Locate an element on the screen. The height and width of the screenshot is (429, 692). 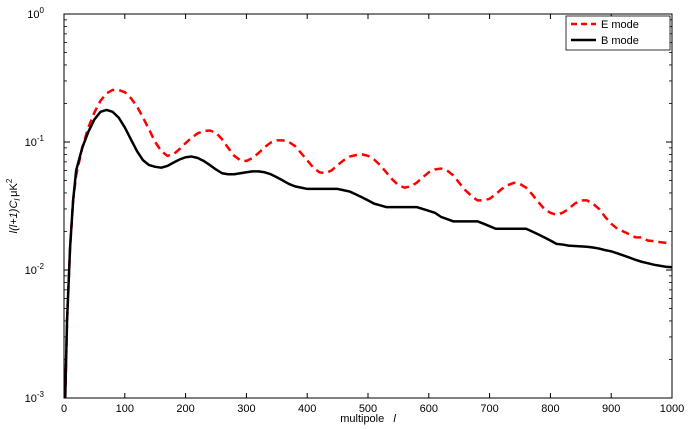
y-tick-label: 10⁻² is located at coordinates (35, 269).